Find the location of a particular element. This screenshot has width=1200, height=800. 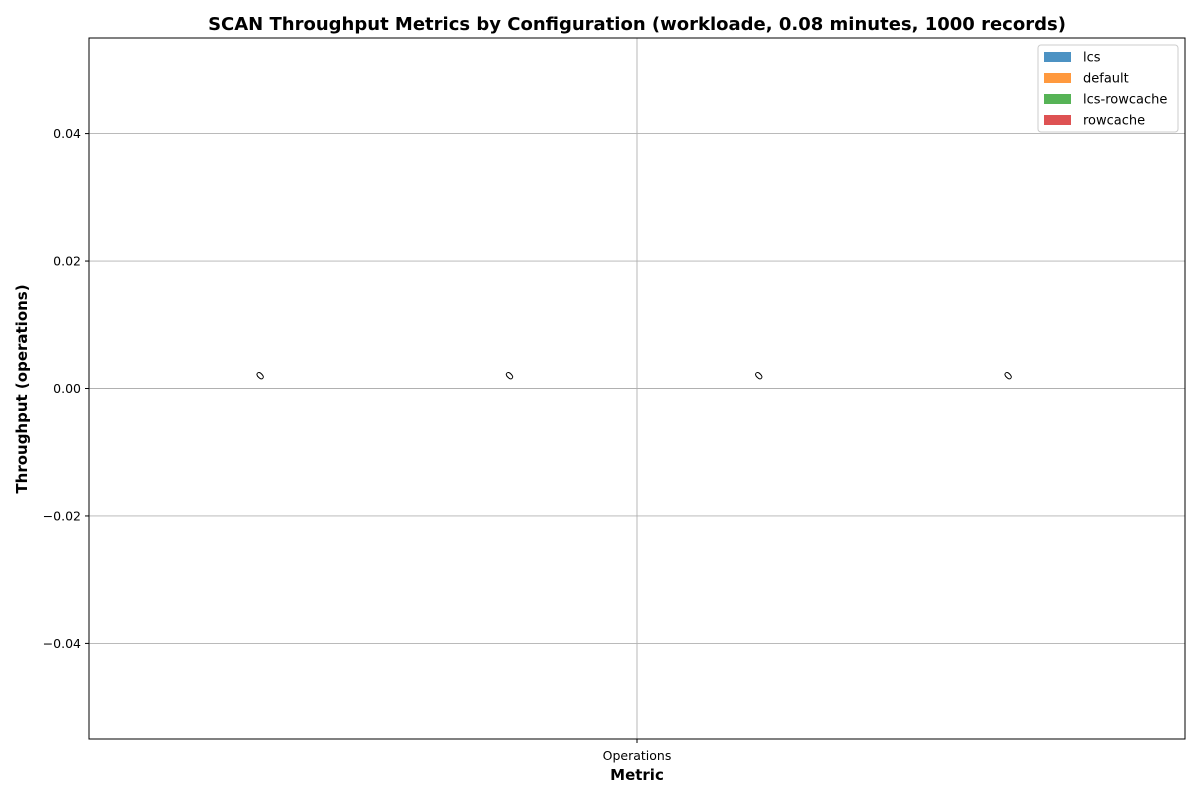

legend-label-lcs-rowcache: lcs-rowcache is located at coordinates (1125, 100).